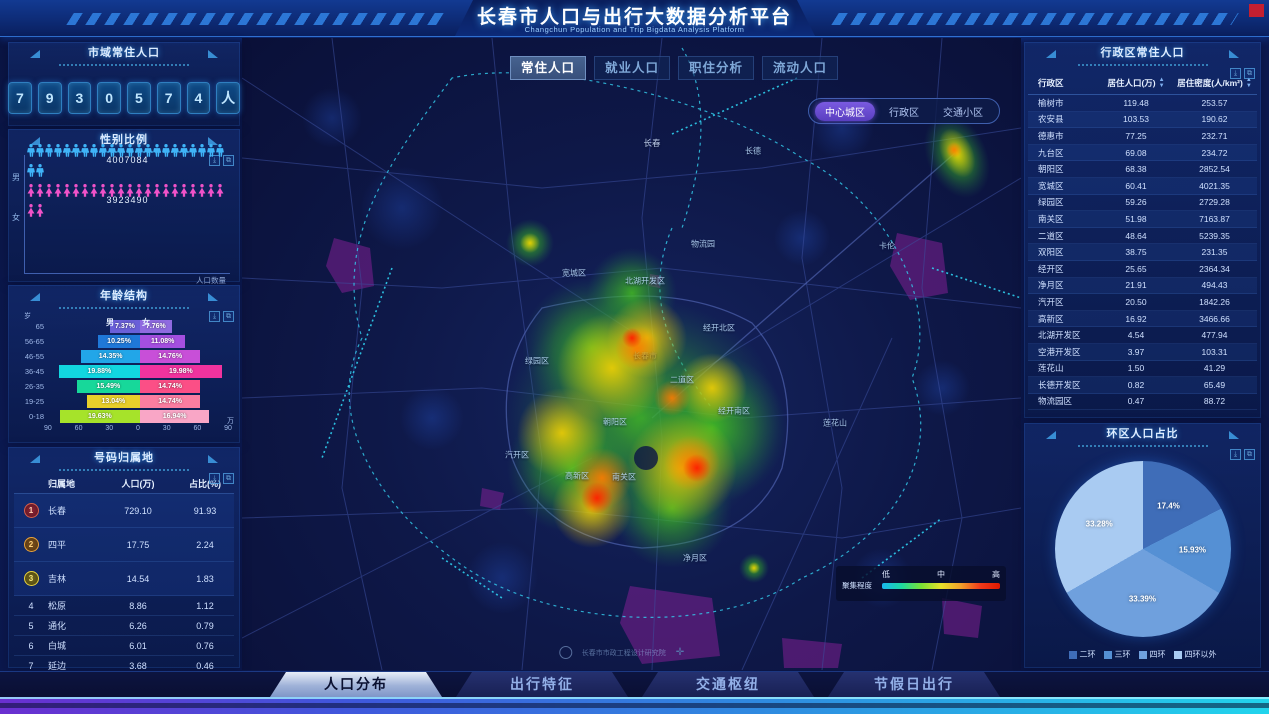  Describe the element at coordinates (800, 68) in the screenshot. I see `map-tab-流动人口: 流动人口` at that location.